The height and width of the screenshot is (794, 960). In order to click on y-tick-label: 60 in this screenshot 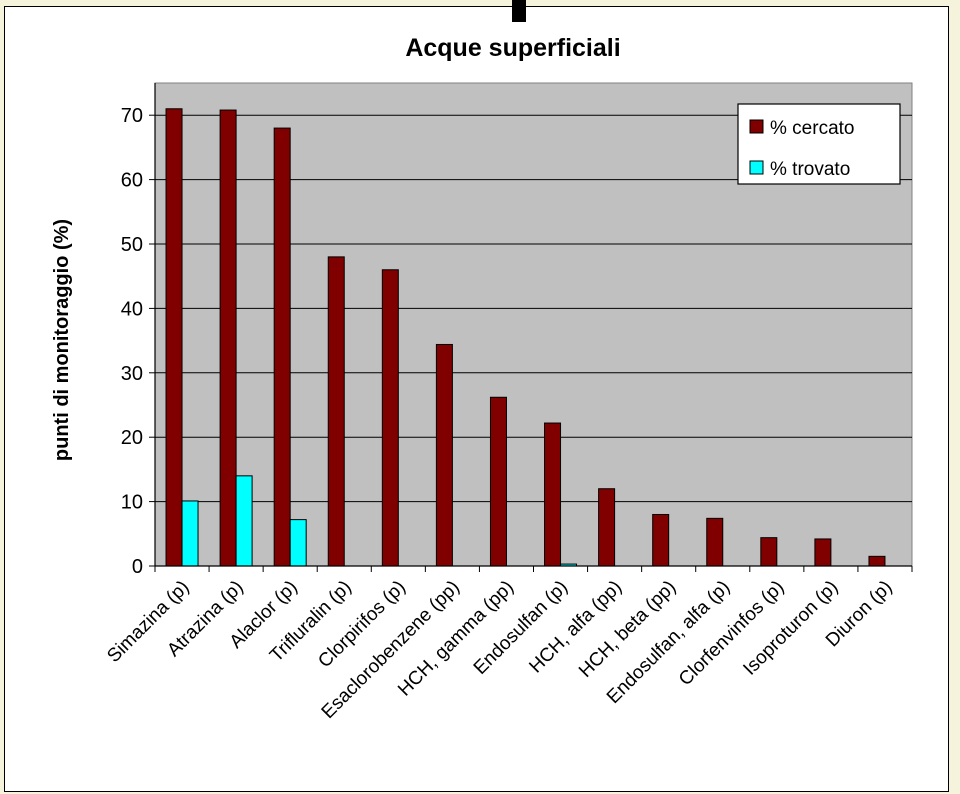, I will do `click(132, 181)`.